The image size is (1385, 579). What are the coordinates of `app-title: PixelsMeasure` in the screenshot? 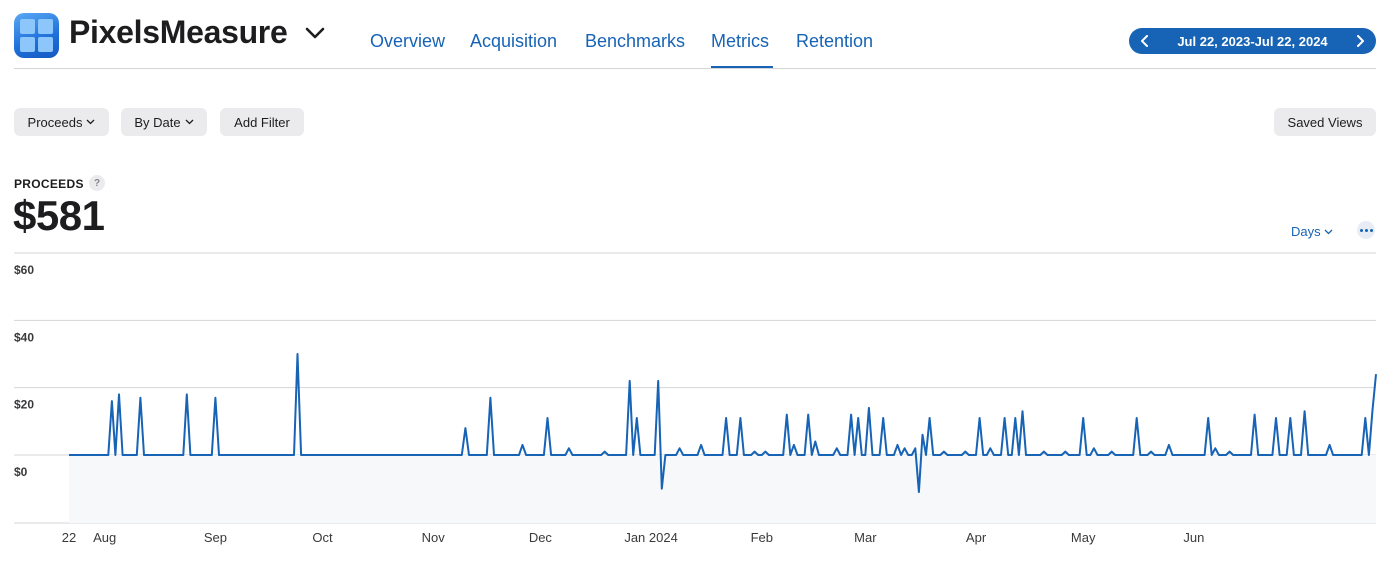 It's located at (178, 32).